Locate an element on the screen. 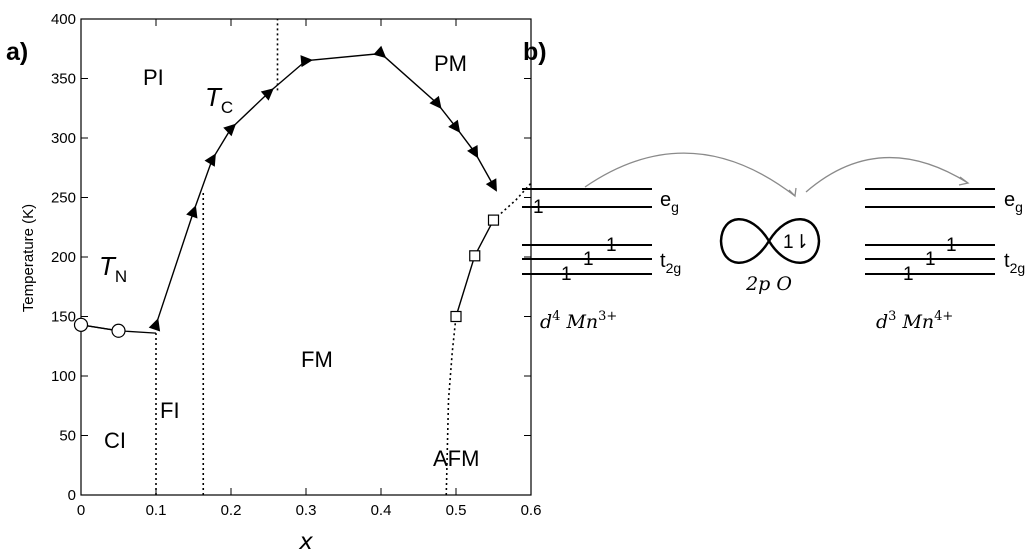 This screenshot has width=1035, height=553. x-tick-label: 0.6 is located at coordinates (531, 510).